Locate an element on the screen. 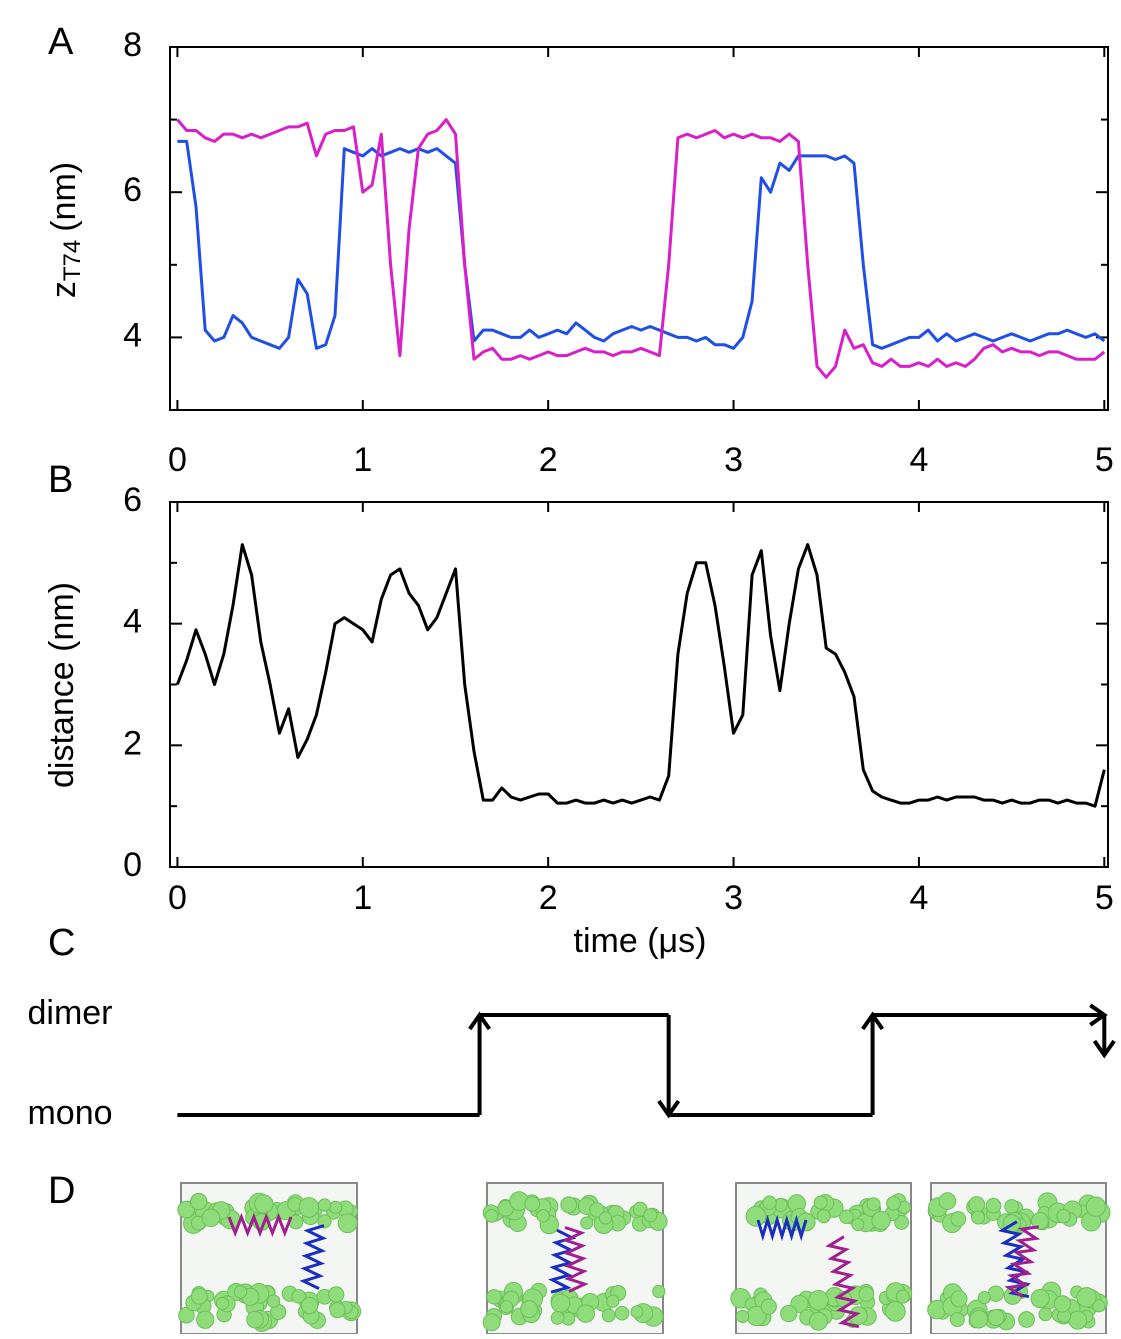 This screenshot has width=1121, height=1339. panel-letter: D is located at coordinates (61, 1191).